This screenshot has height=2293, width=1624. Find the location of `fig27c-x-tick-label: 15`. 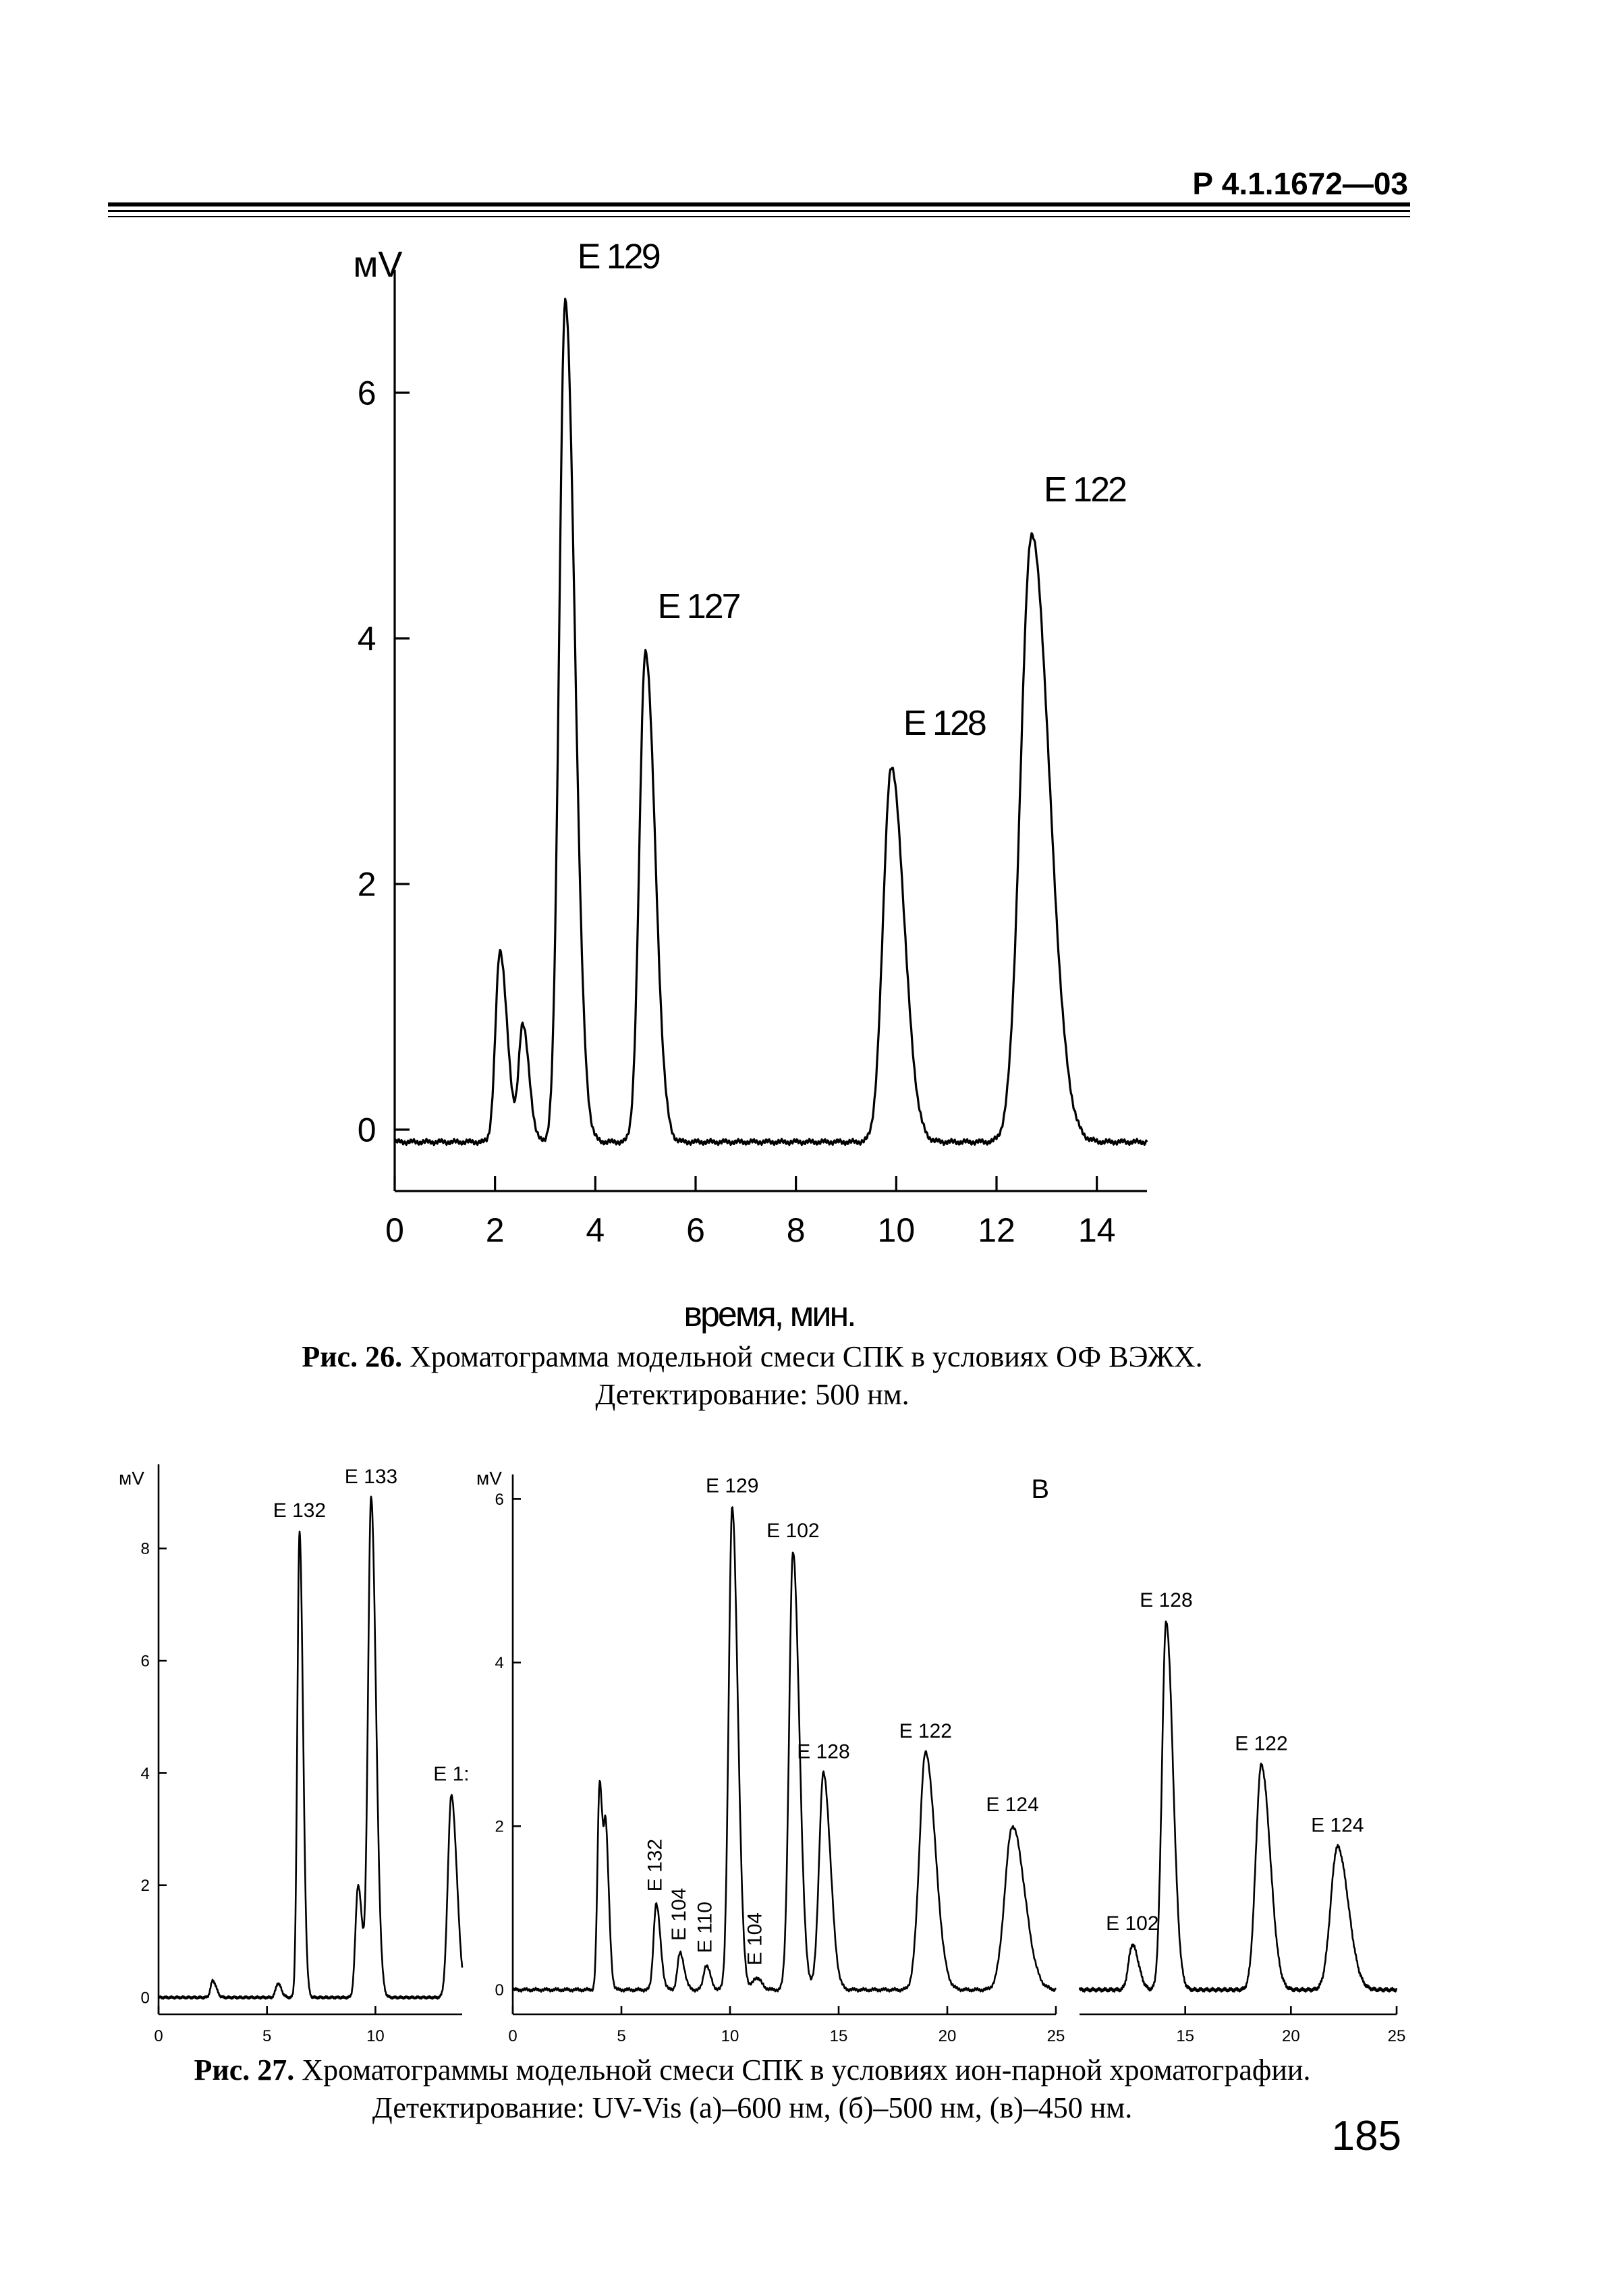

fig27c-x-tick-label: 15 is located at coordinates (1185, 2036).